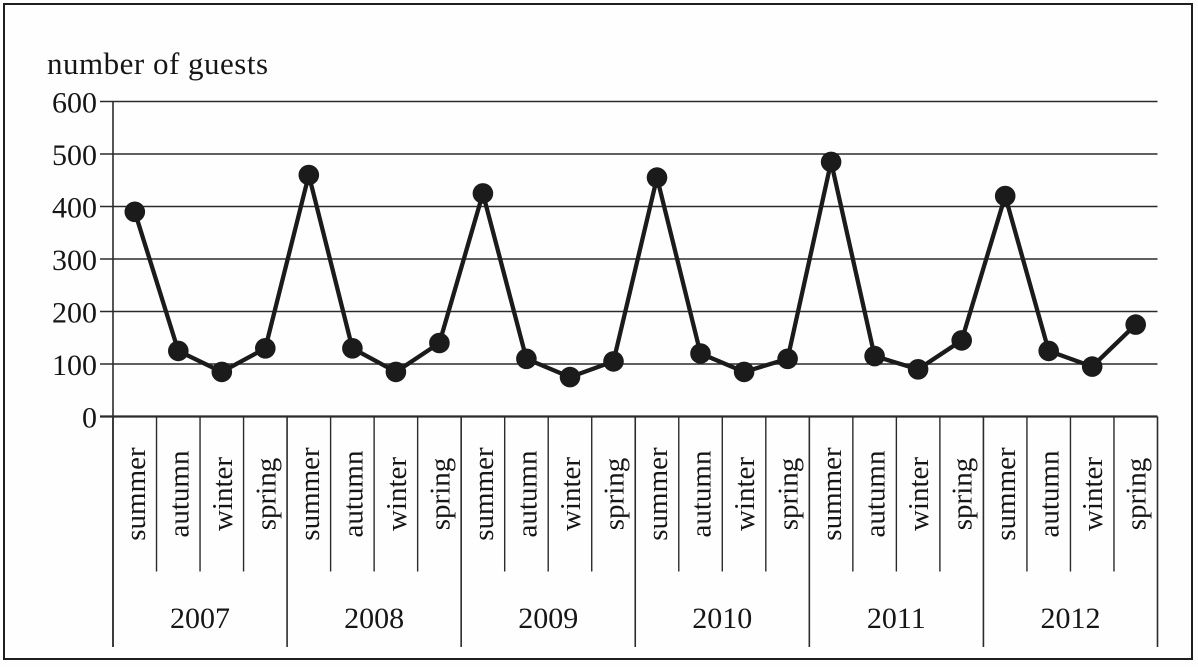 This screenshot has height=667, width=1198. I want to click on y-tick-label: 300, so click(74, 260).